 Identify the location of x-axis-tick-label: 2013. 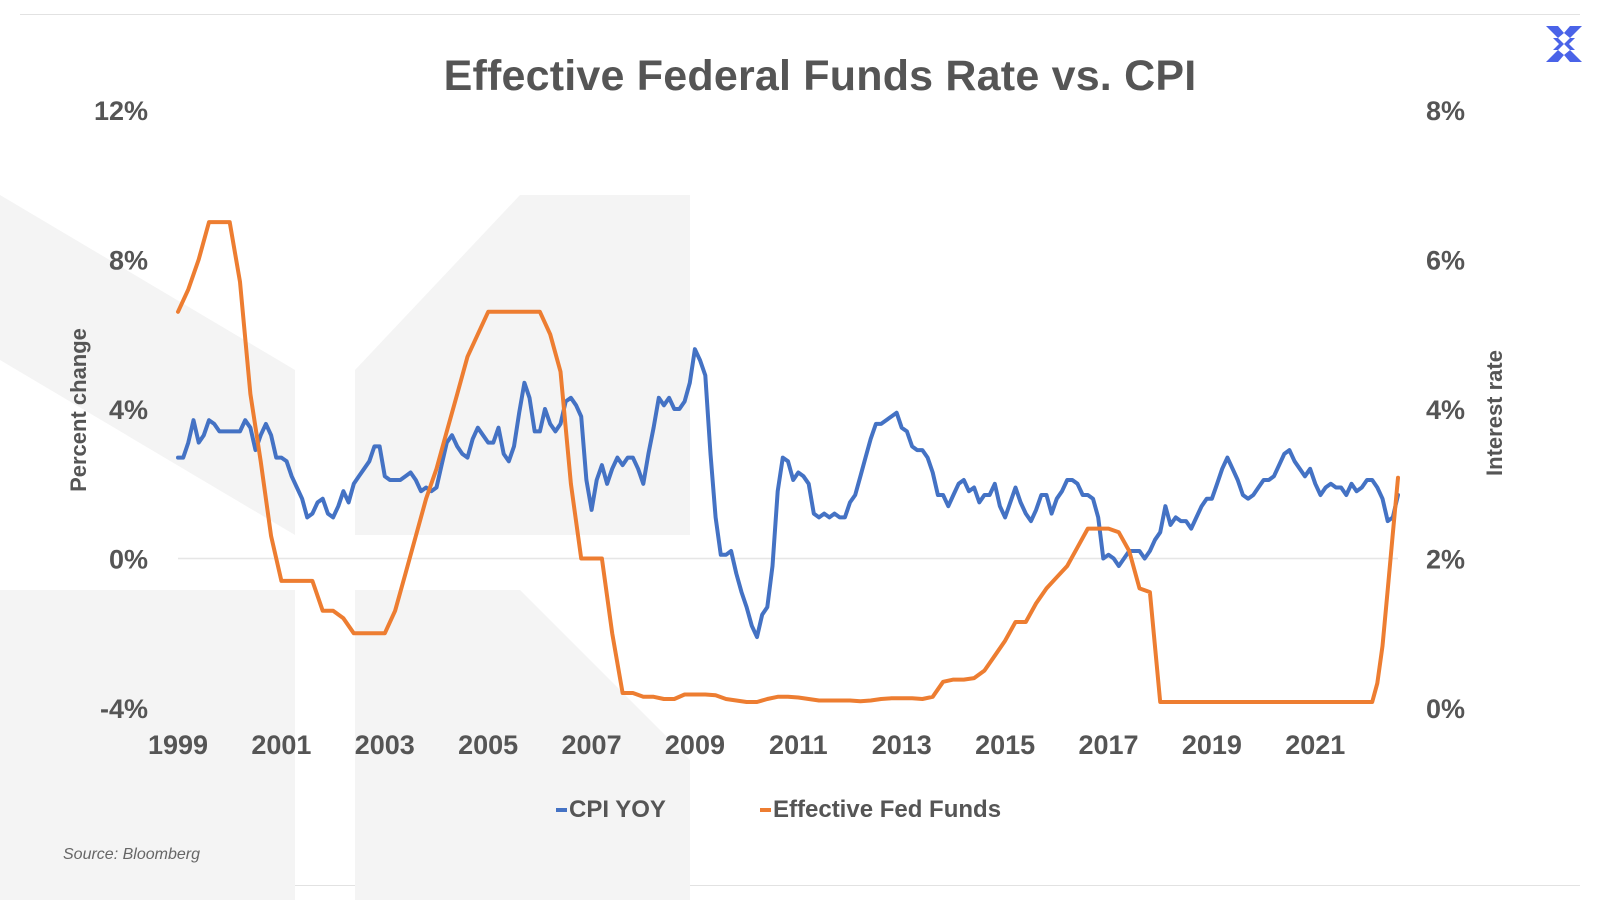
(902, 745).